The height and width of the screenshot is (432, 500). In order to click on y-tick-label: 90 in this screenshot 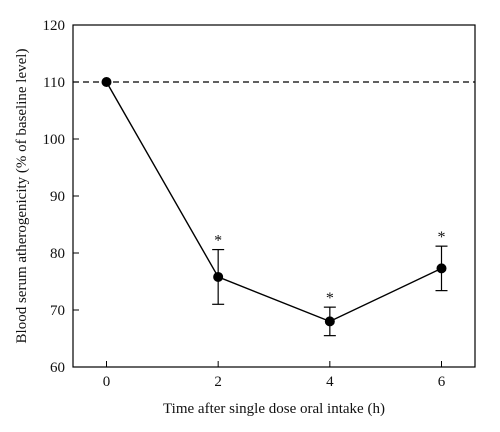, I will do `click(57, 197)`.